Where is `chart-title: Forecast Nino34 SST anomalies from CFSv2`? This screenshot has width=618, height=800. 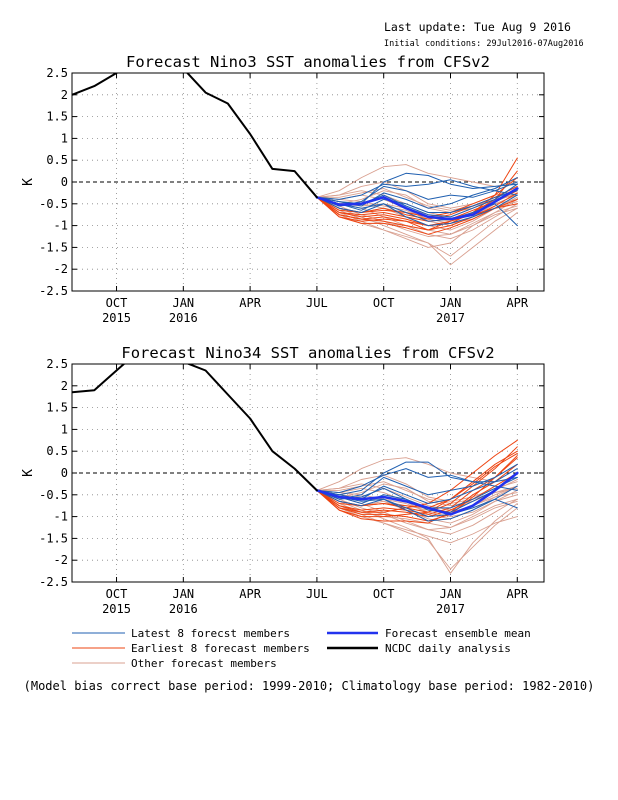 chart-title: Forecast Nino34 SST anomalies from CFSv2 is located at coordinates (307, 353).